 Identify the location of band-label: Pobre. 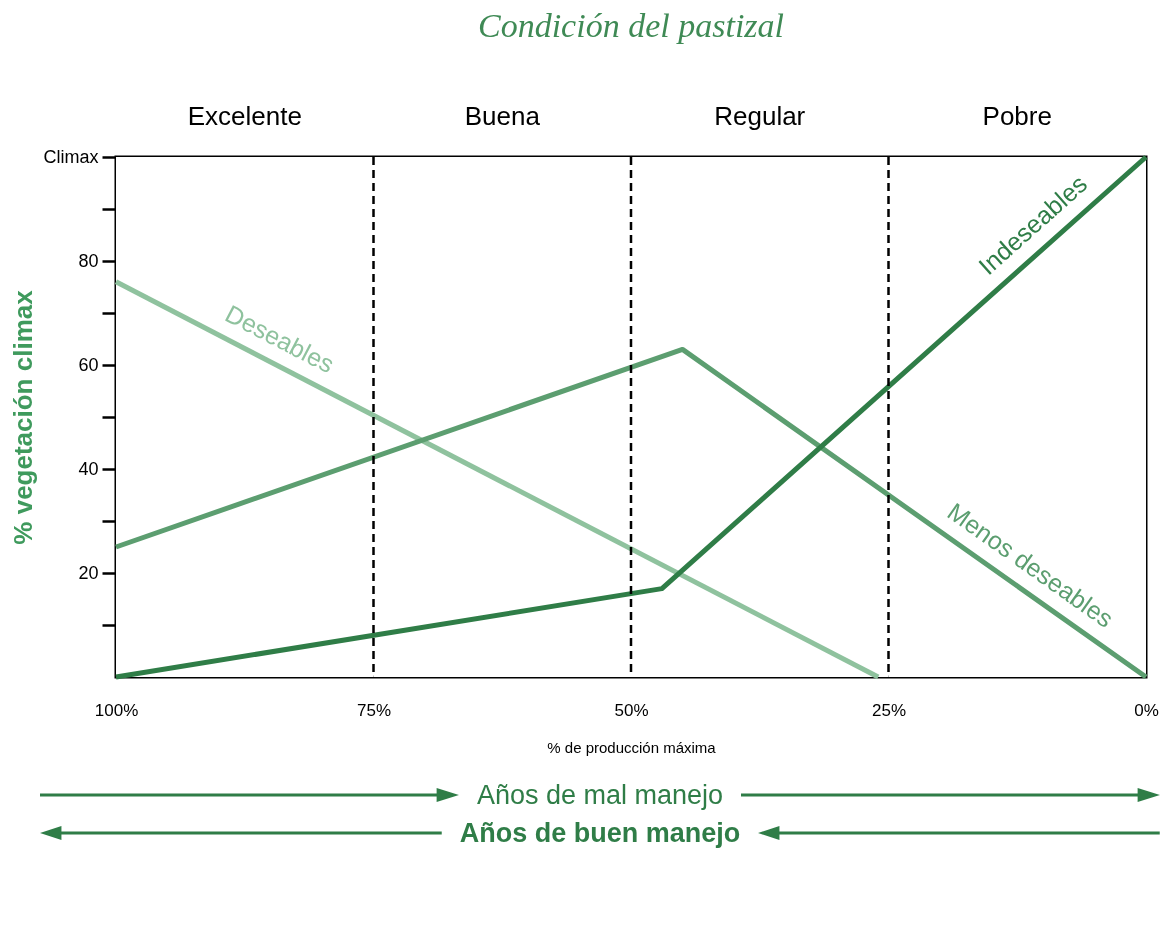
(1017, 116).